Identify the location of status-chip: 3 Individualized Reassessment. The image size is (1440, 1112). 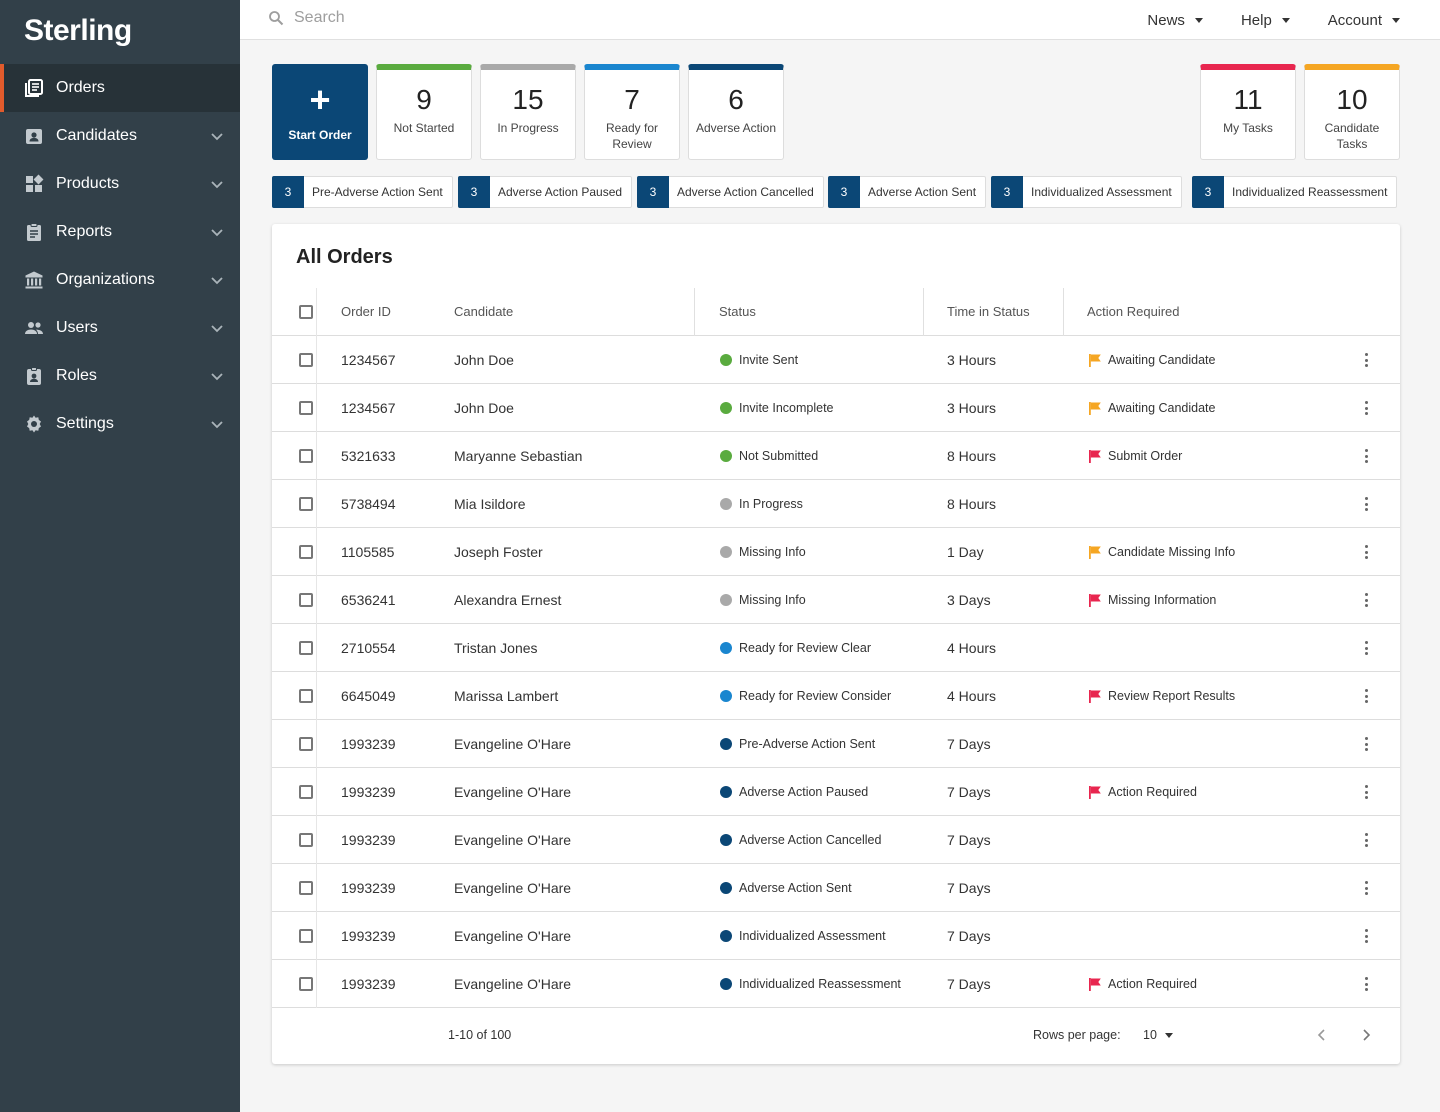
(1295, 192).